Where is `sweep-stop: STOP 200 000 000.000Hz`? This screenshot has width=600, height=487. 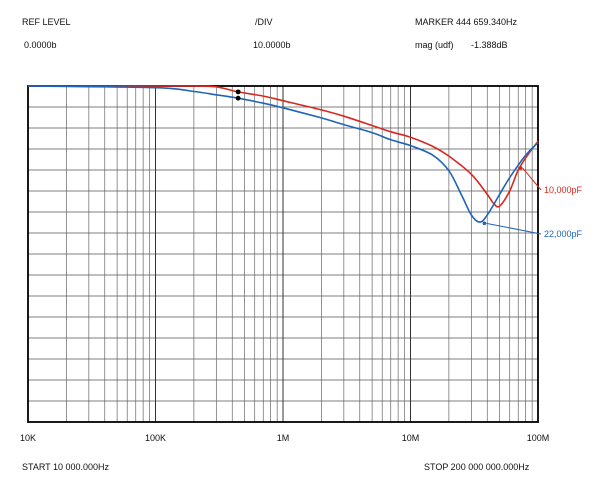
sweep-stop: STOP 200 000 000.000Hz is located at coordinates (476, 467).